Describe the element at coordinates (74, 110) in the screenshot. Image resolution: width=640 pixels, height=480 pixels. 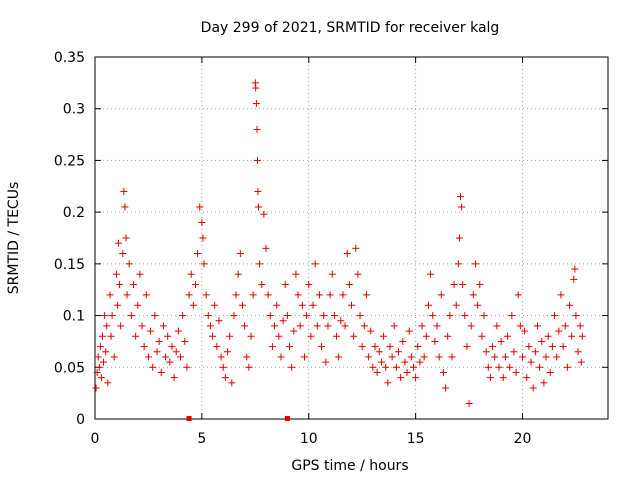
I see `y-tick-label: 0.3` at that location.